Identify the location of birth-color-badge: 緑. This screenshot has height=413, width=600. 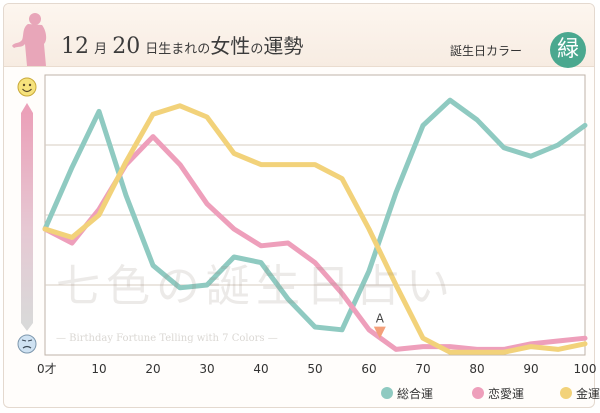
(568, 50).